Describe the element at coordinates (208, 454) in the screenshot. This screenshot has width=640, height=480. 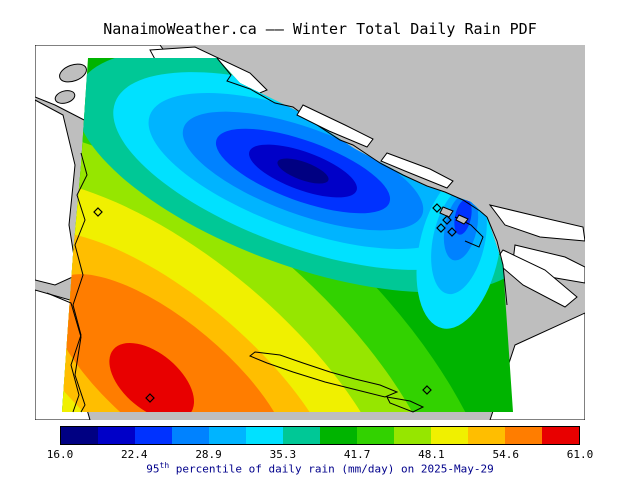
I see `colorbar-tick-label: 28.9` at that location.